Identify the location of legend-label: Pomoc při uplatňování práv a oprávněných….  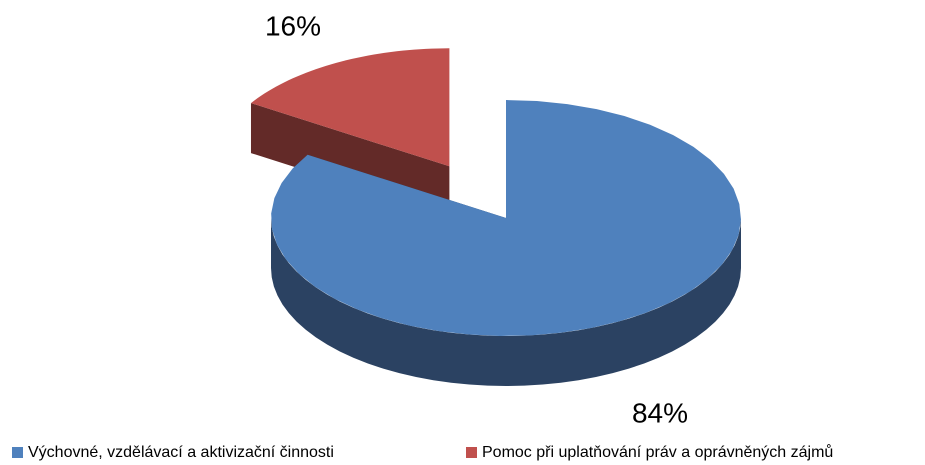
(657, 452).